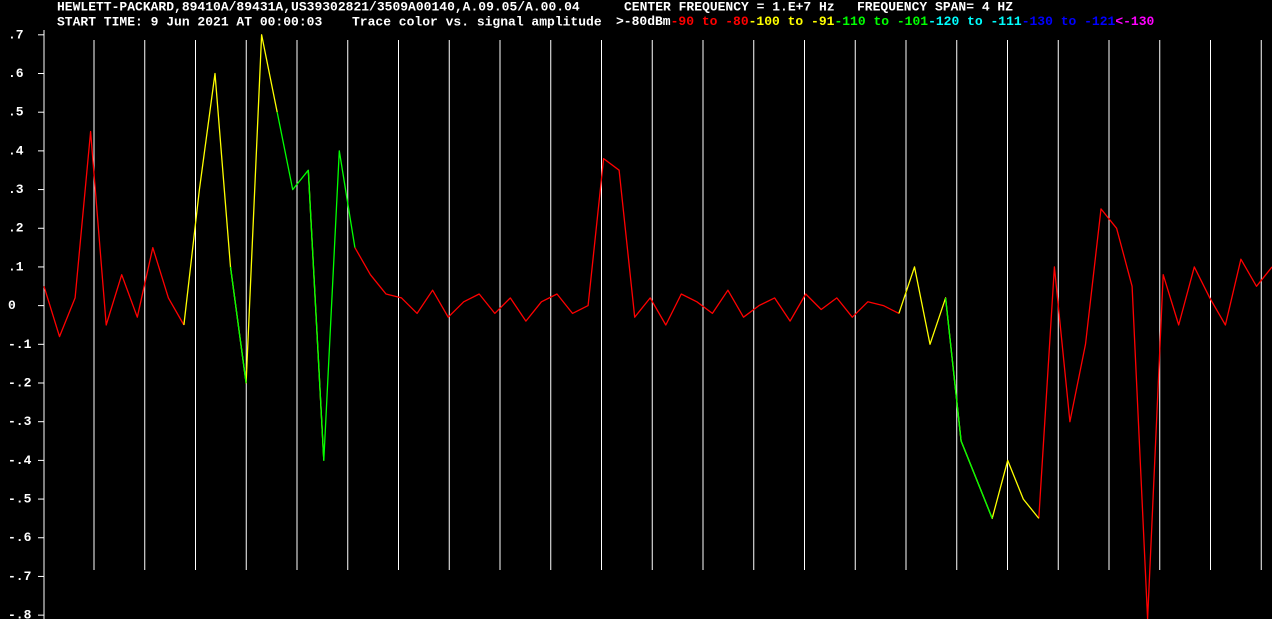 Image resolution: width=1272 pixels, height=619 pixels. I want to click on y-tick-label: -.7, so click(19, 576).